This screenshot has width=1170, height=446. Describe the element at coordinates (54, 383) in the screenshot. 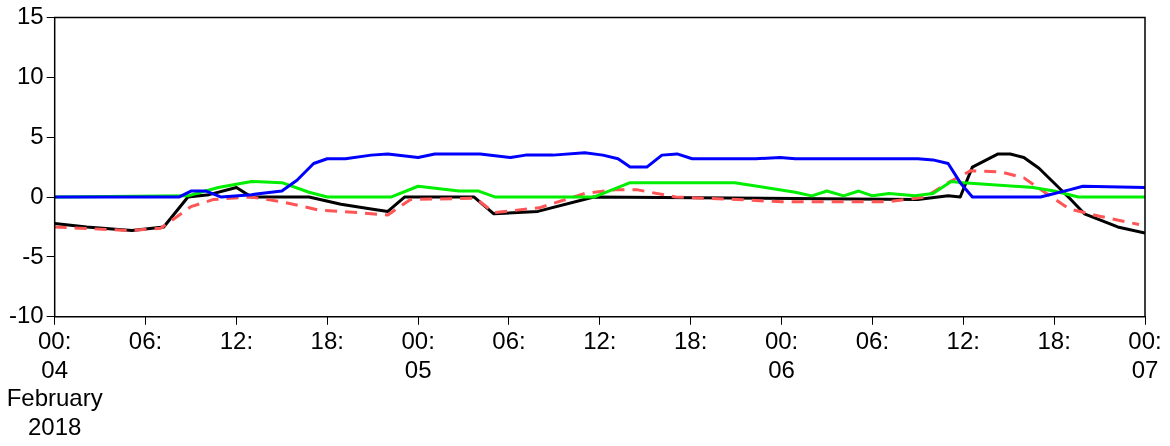

I see `x-tick-label: 00: 04 February 2018` at that location.